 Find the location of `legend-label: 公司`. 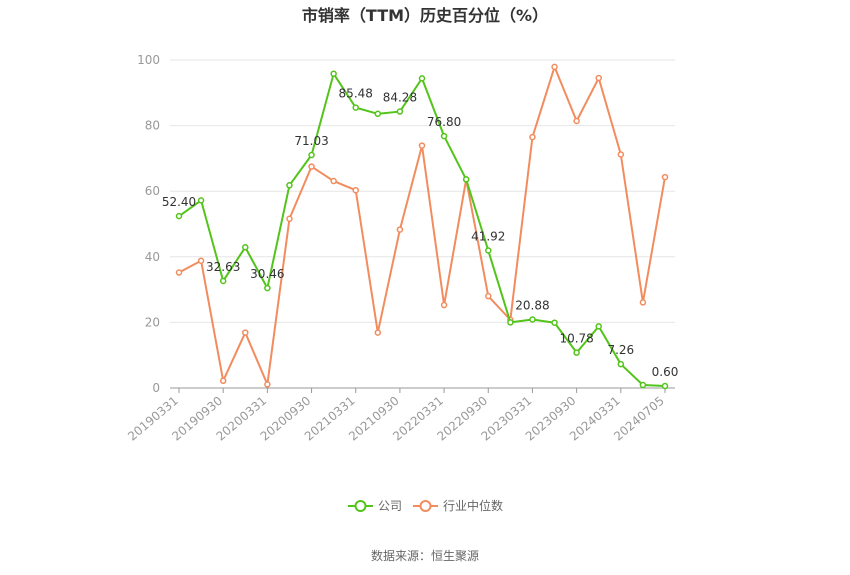

legend-label: 公司 is located at coordinates (390, 506).